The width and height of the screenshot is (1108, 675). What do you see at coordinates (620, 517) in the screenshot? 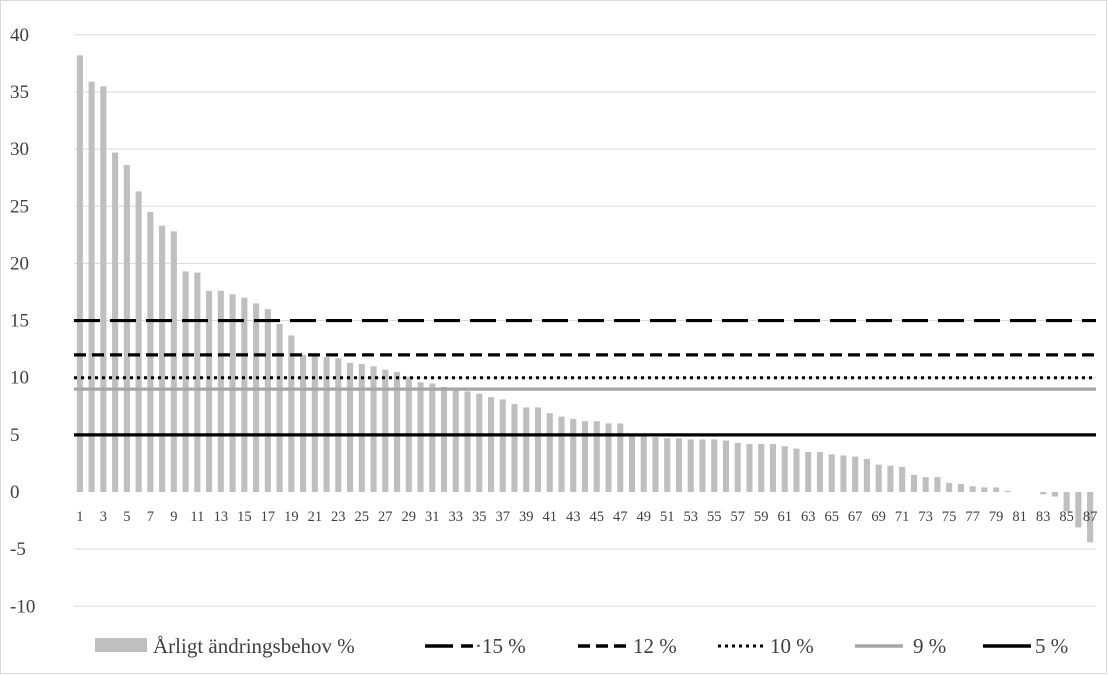
I see `x-tick-label: 47` at bounding box center [620, 517].